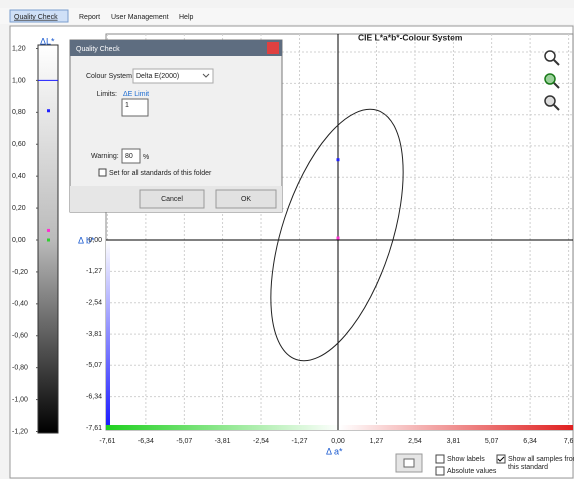  Describe the element at coordinates (94, 396) in the screenshot. I see `y-tick-label: -6,34` at that location.